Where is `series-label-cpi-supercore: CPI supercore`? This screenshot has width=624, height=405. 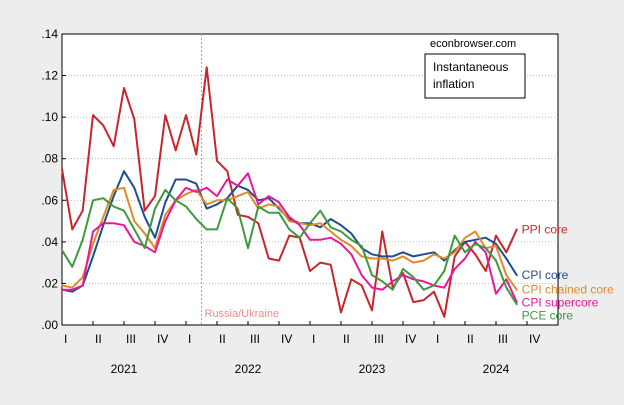
series-label-cpi-supercore: CPI supercore is located at coordinates (560, 303).